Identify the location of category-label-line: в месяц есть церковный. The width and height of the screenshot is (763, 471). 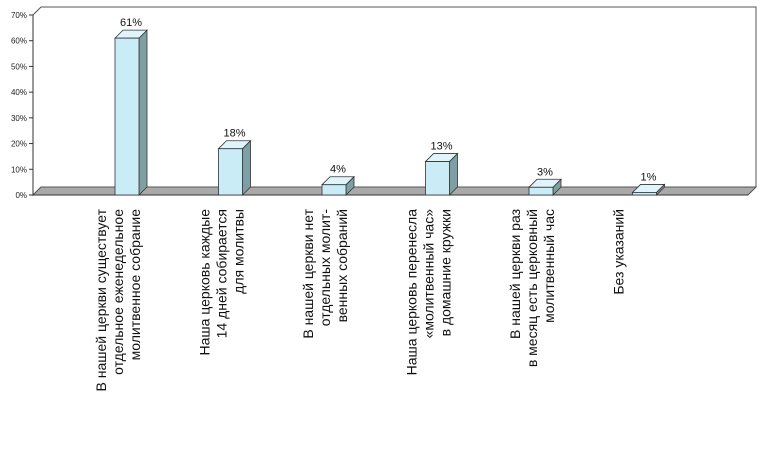
(532, 288).